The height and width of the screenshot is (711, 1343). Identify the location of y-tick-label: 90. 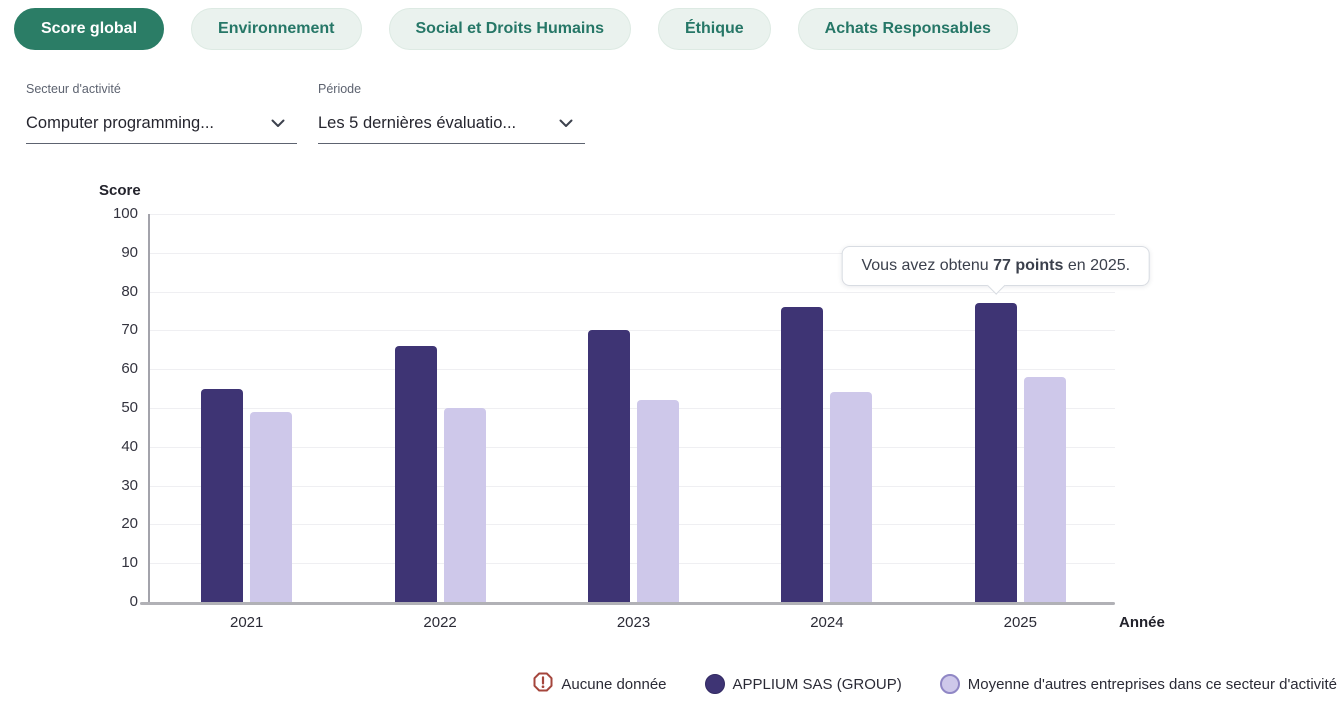
(129, 252).